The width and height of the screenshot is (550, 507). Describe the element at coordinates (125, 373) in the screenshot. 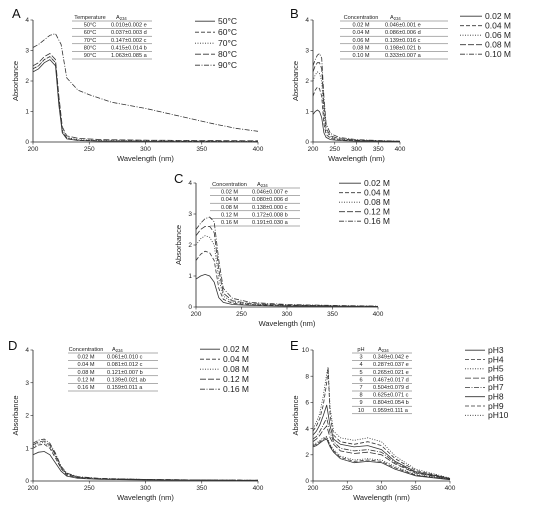

I see `table-cell: 0.121±0.007 b` at that location.